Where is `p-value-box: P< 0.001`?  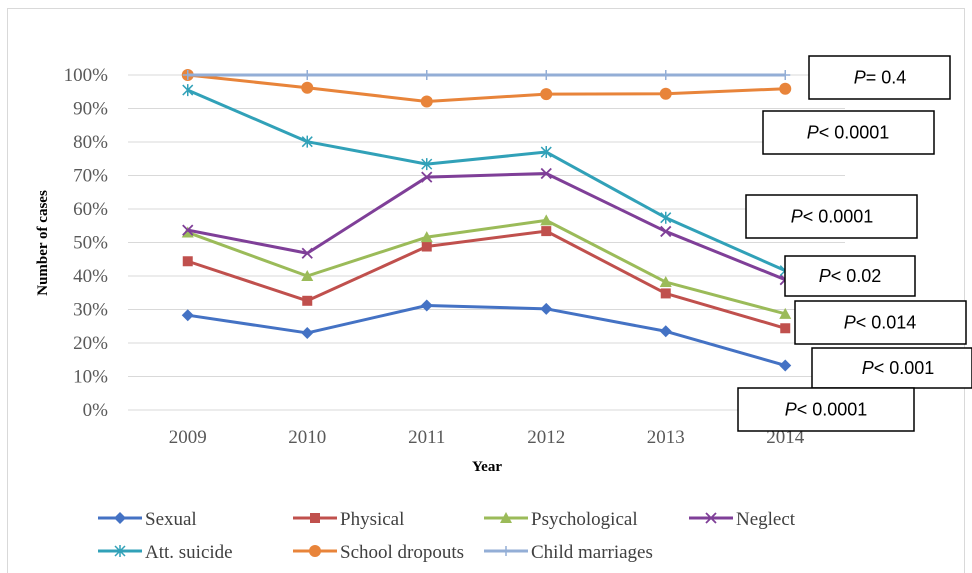
p-value-box: P< 0.001 is located at coordinates (891, 368).